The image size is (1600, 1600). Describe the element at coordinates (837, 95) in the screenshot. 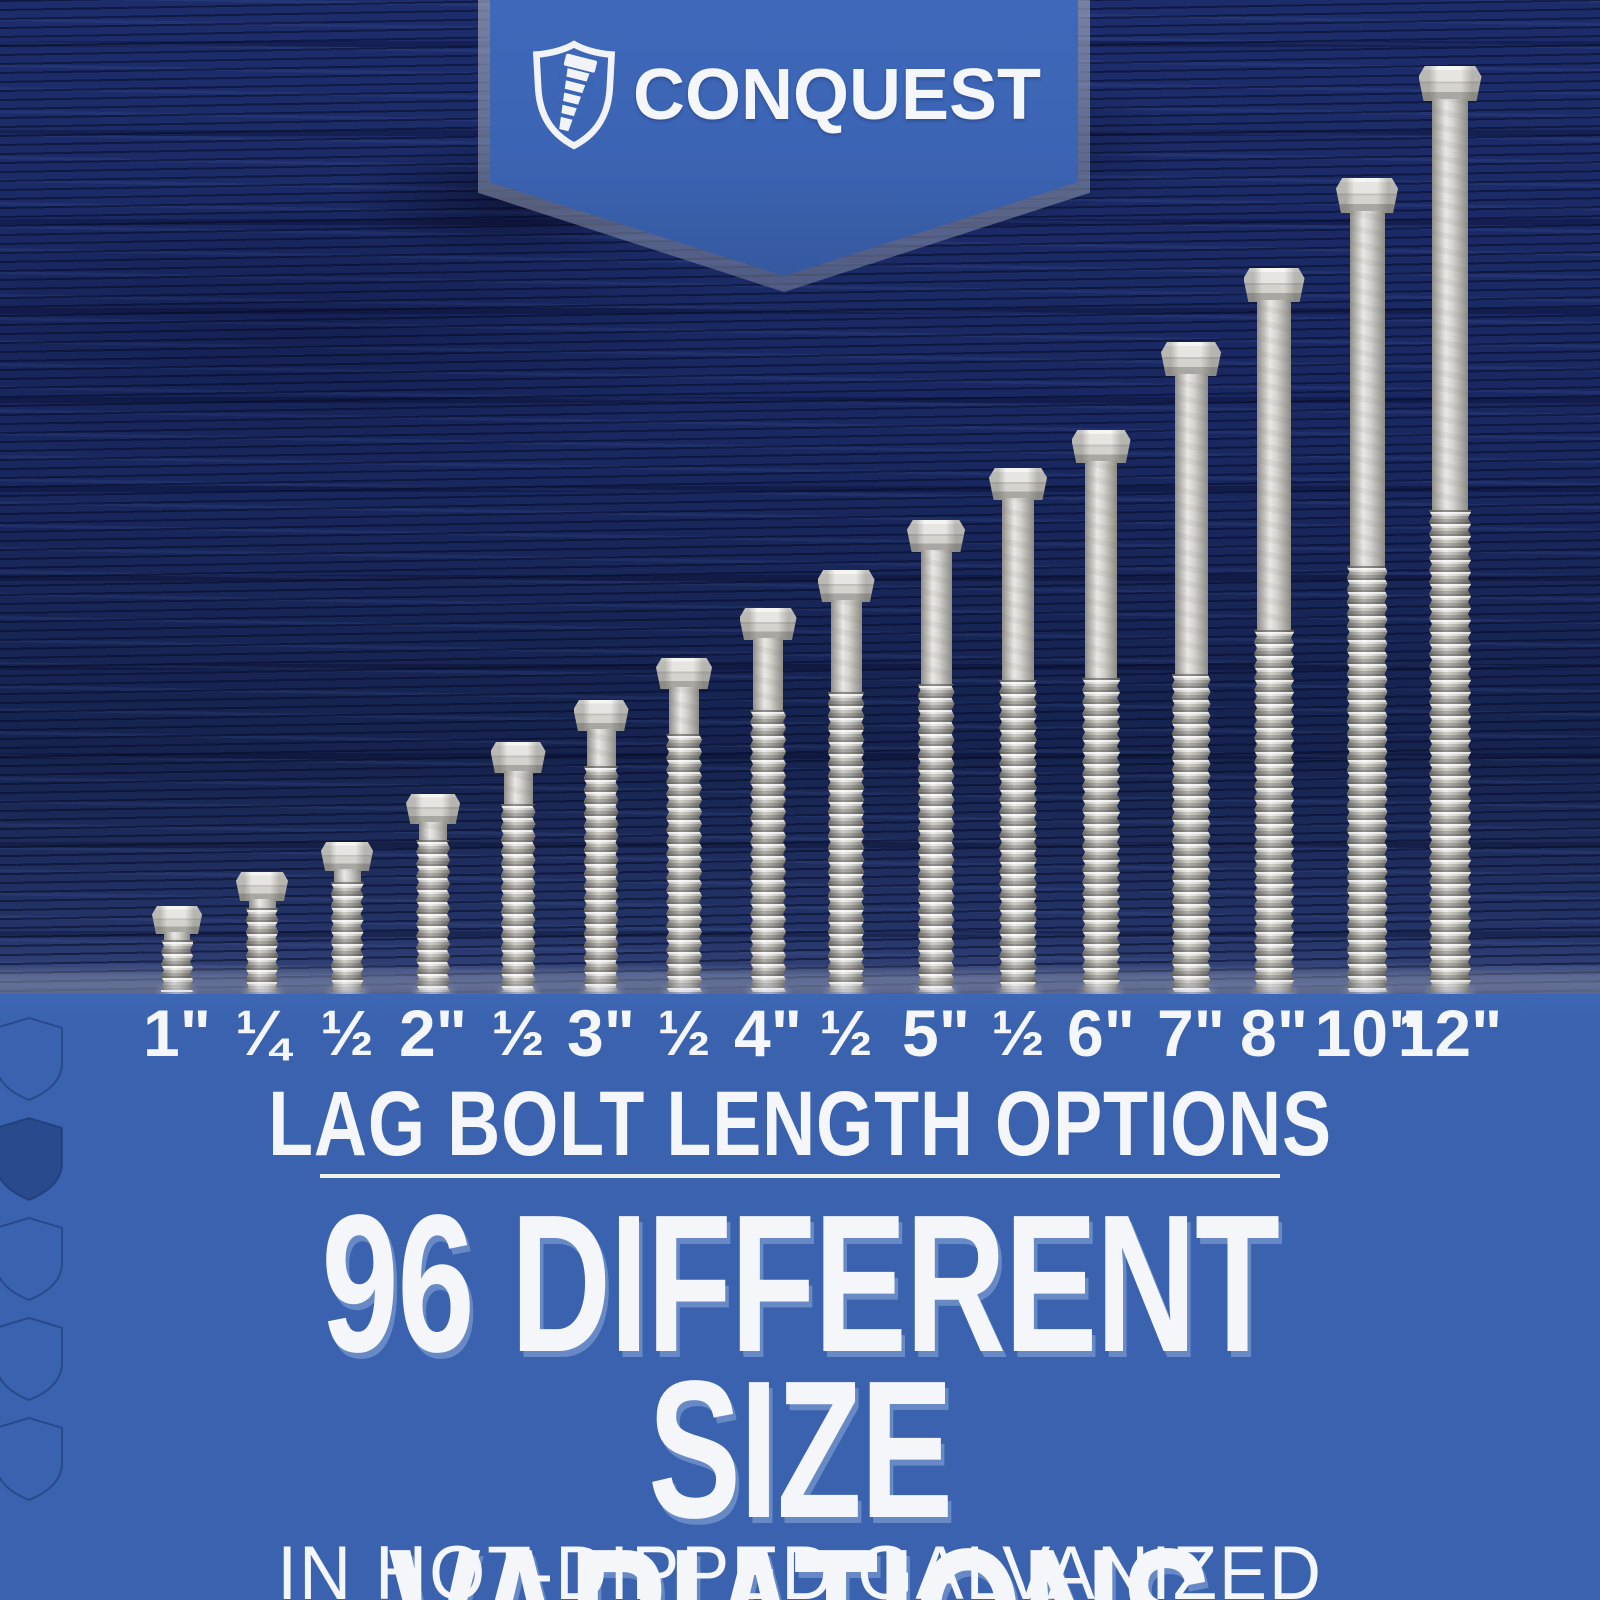

I see `brand-name: CONQUEST` at that location.